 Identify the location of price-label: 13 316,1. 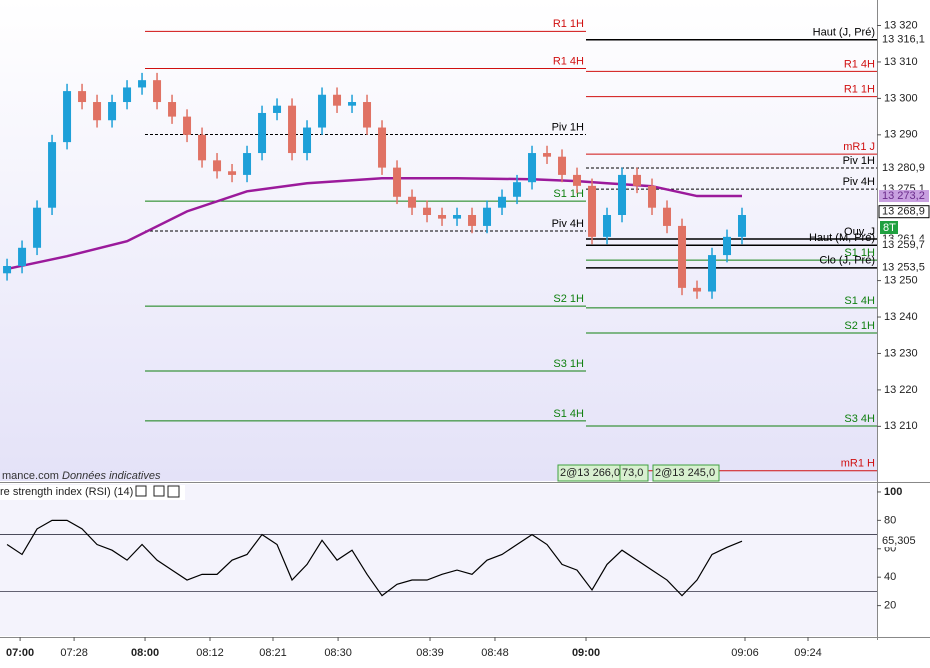
(903, 40).